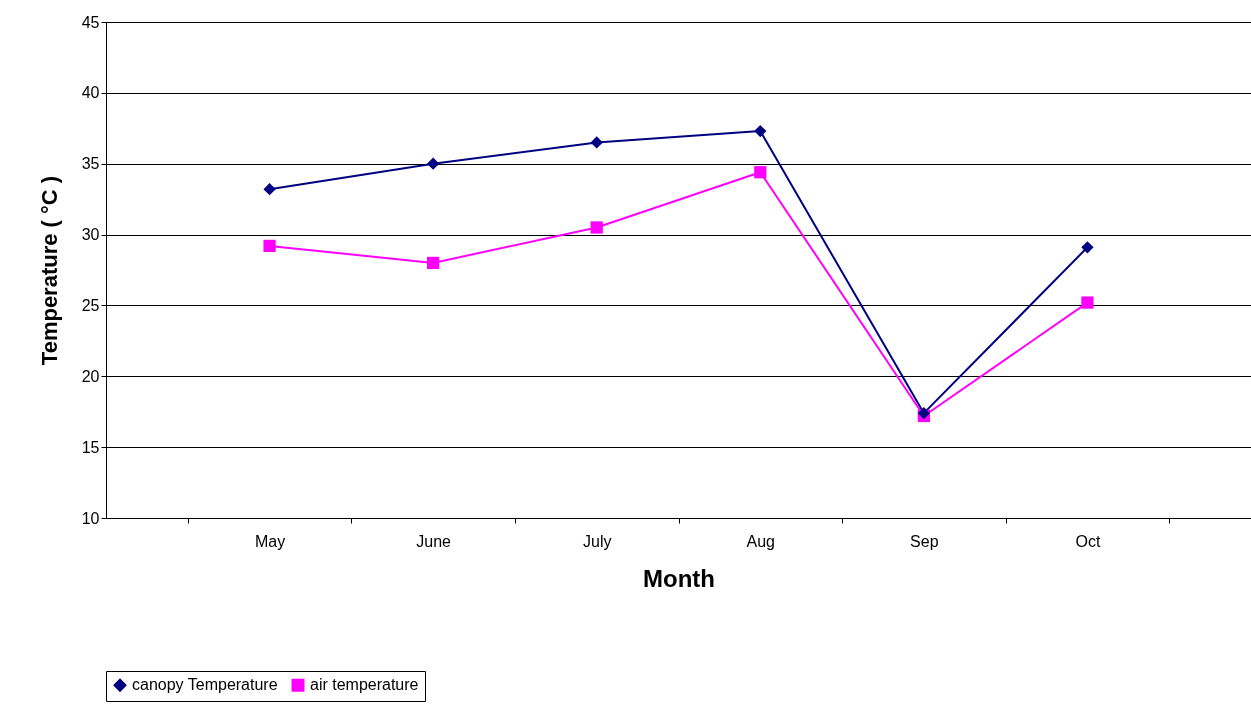 Image resolution: width=1251 pixels, height=704 pixels. What do you see at coordinates (434, 541) in the screenshot?
I see `x-tick-label: June` at bounding box center [434, 541].